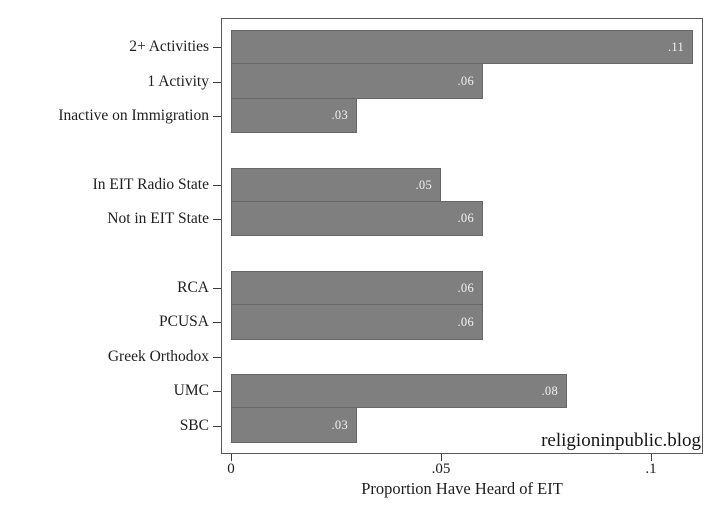  What do you see at coordinates (399, 391) in the screenshot?
I see `bar: .08` at bounding box center [399, 391].